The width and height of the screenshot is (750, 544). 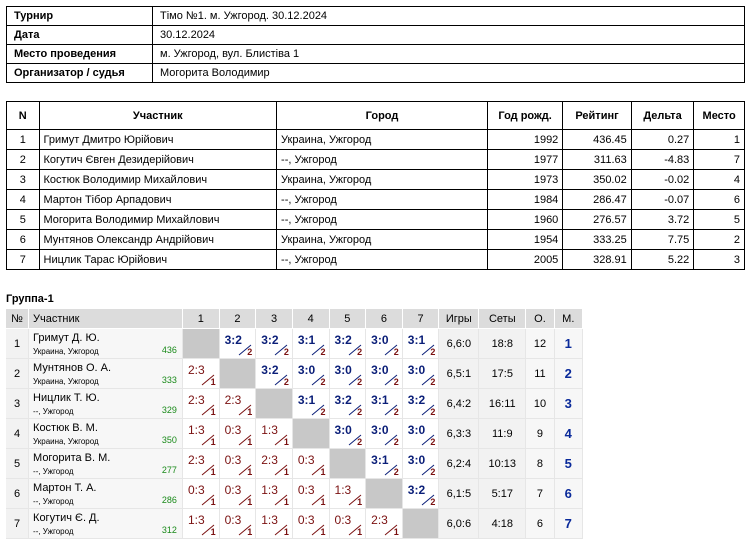 What do you see at coordinates (18, 404) in the screenshot?
I see `row-number: 3` at bounding box center [18, 404].